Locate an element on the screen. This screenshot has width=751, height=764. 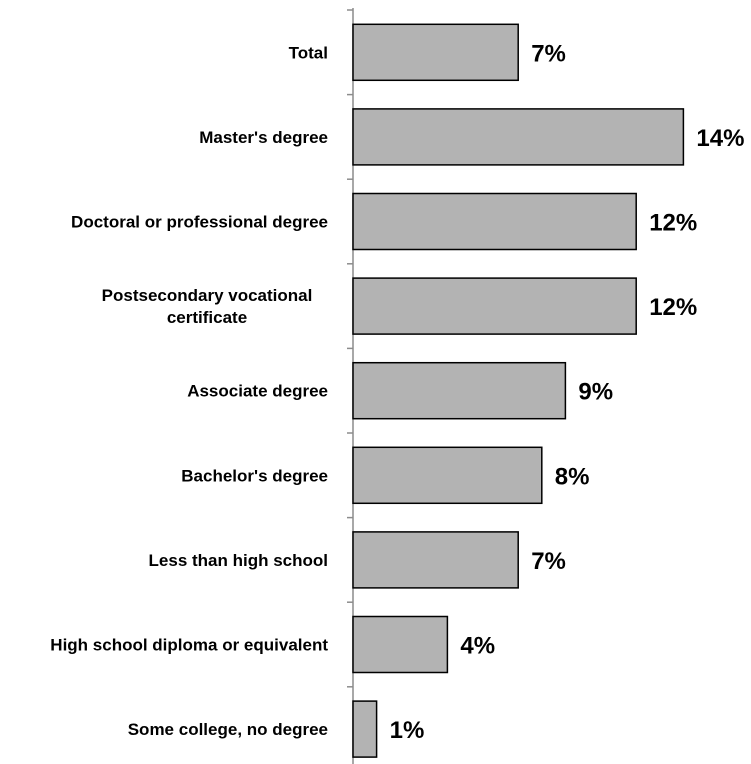
category-label: Doctoral or professional degree is located at coordinates (199, 222).